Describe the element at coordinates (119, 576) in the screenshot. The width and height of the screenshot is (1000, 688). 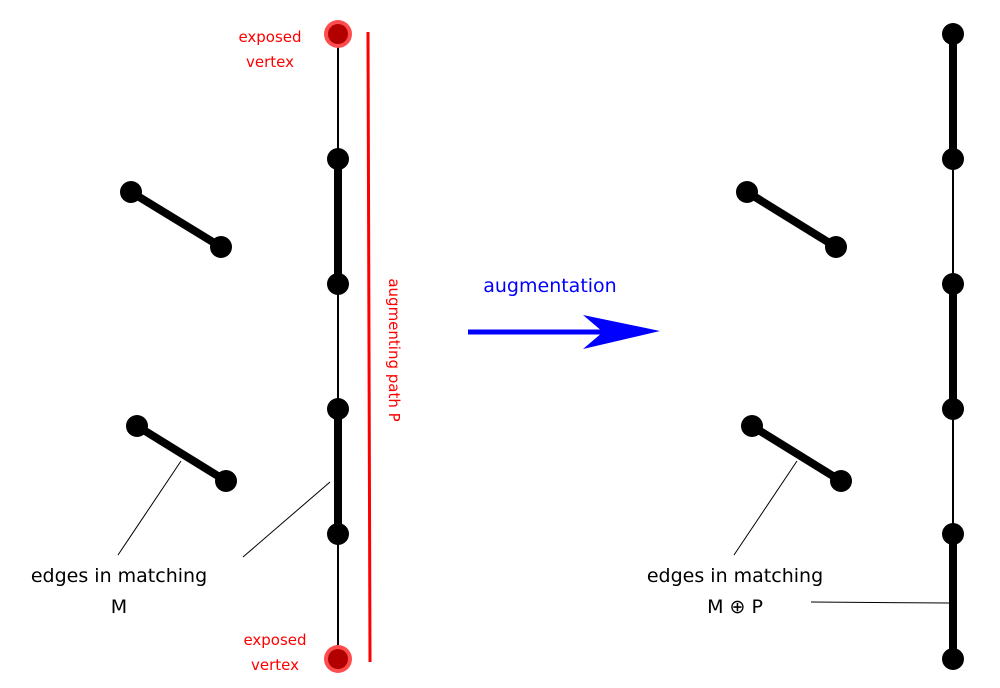
I see `left-caption-1: edges in matching` at that location.